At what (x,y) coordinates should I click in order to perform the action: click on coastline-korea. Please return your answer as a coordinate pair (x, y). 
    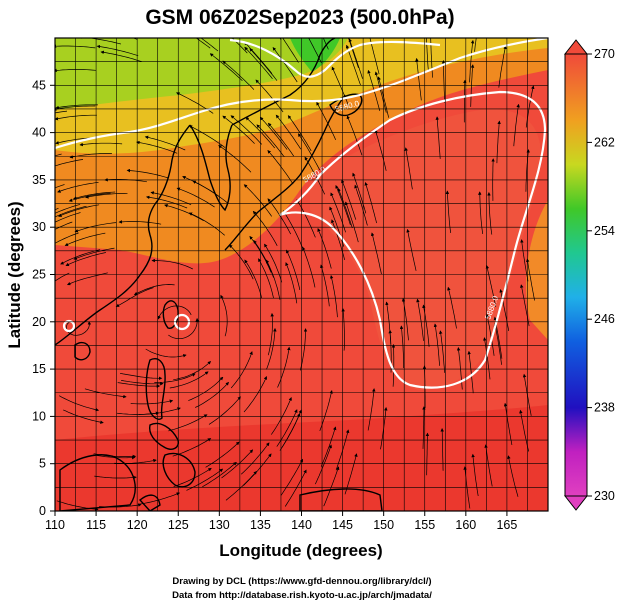
    Looking at the image, I should click on (211, 168).